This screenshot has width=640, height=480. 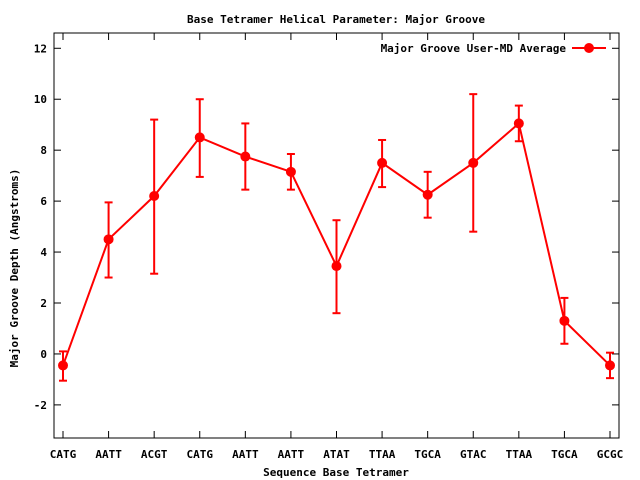 What do you see at coordinates (336, 454) in the screenshot?
I see `x-tick-label: ATAT` at bounding box center [336, 454].